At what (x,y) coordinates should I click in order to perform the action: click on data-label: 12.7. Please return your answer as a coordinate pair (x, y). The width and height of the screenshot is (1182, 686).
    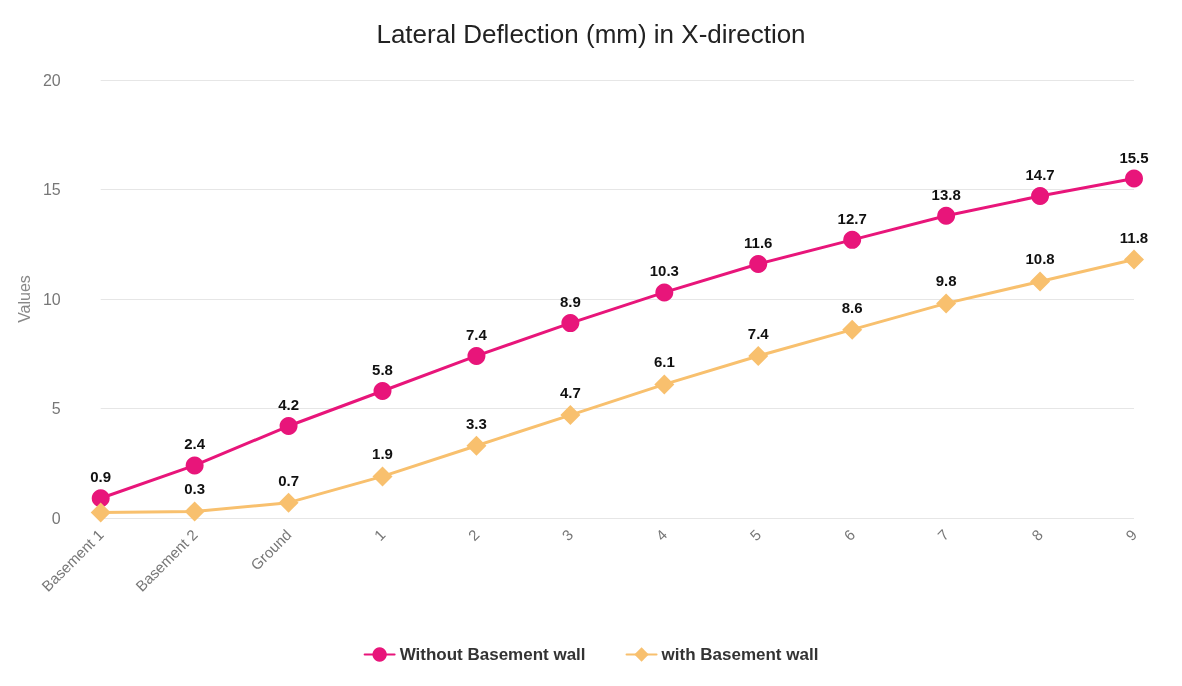
    Looking at the image, I should click on (852, 218).